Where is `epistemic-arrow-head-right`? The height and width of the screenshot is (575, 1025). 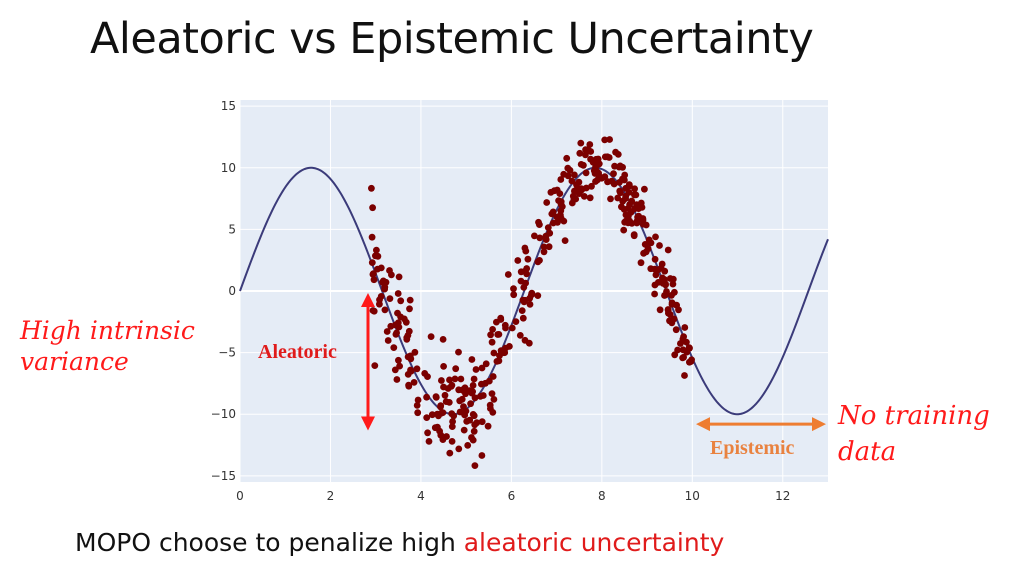 epistemic-arrow-head-right is located at coordinates (819, 424).